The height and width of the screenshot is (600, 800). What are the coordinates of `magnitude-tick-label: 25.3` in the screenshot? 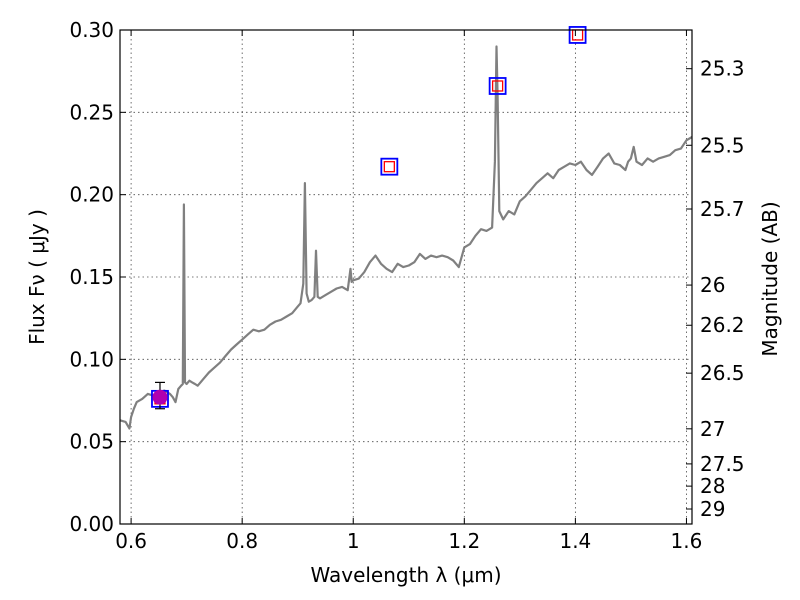 It's located at (722, 69).